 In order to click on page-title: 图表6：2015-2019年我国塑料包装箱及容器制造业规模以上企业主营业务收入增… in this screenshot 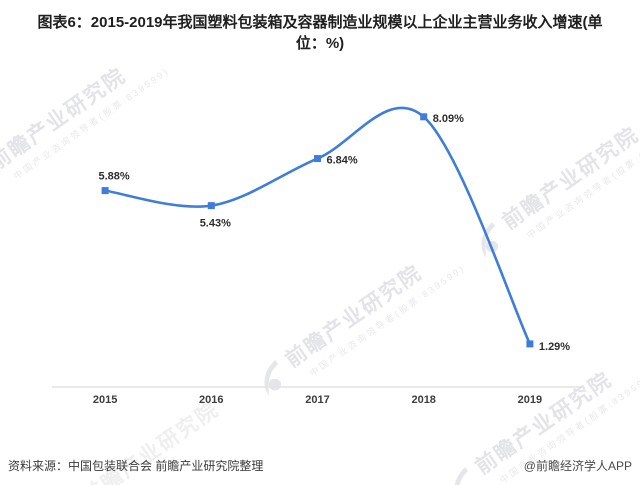, I will do `click(320, 33)`.